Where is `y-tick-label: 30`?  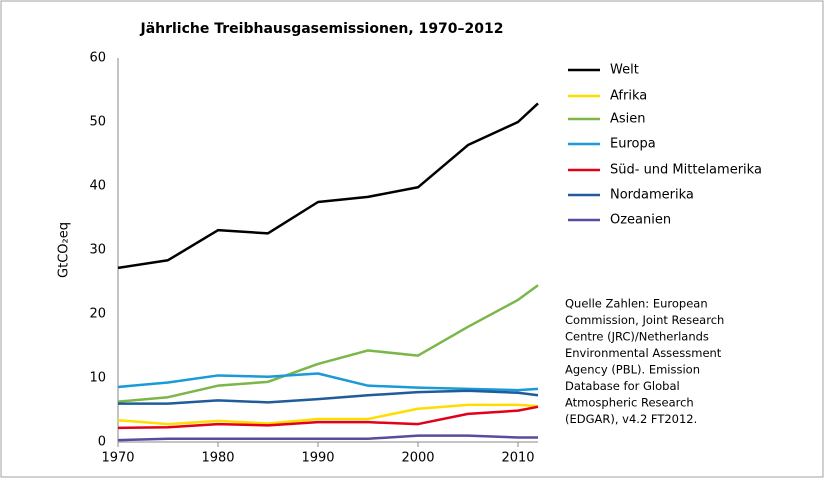
y-tick-label: 30 is located at coordinates (97, 250).